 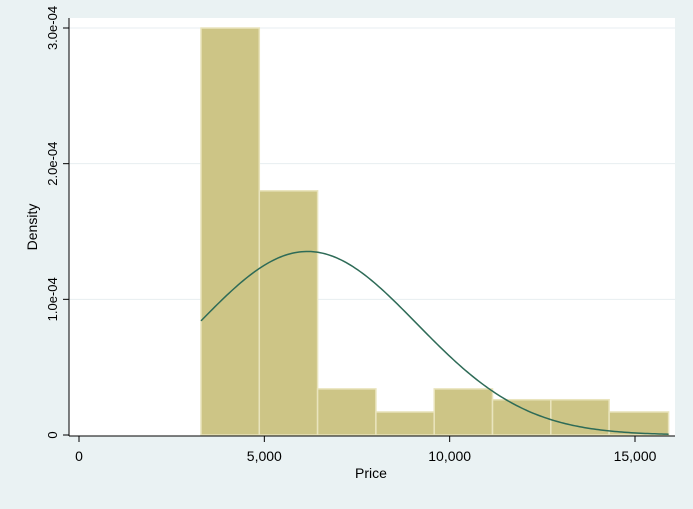 I want to click on y-tick-label: 2.0e-04, so click(x=52, y=164).